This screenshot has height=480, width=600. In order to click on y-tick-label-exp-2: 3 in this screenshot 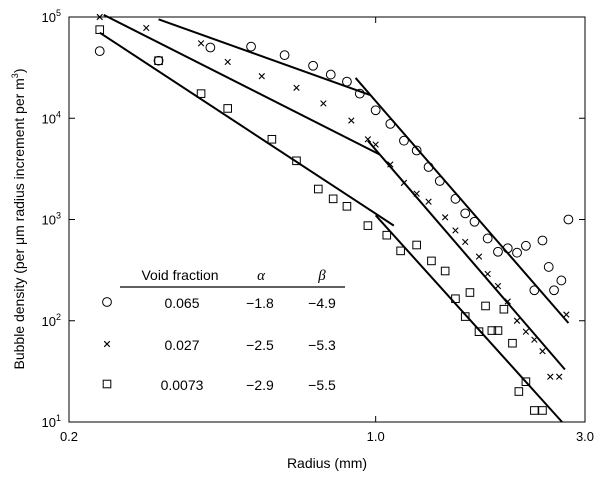, I will do `click(58, 216)`.